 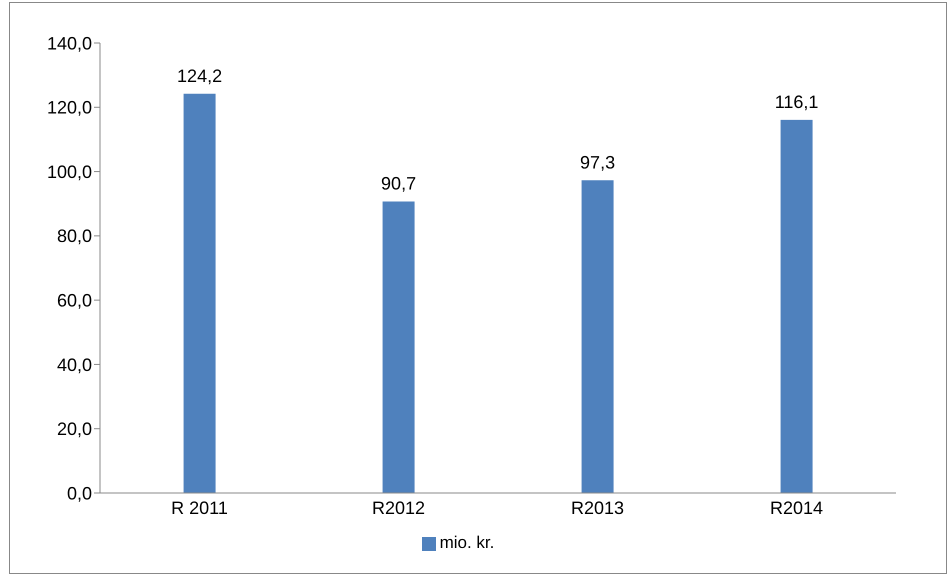 I want to click on x-tick-label: R2013, so click(x=597, y=508).